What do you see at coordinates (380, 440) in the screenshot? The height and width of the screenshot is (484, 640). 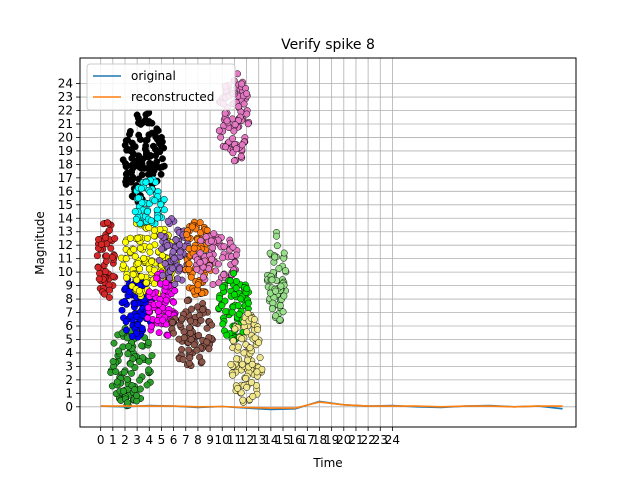 I see `x-tick-label: 23` at bounding box center [380, 440].